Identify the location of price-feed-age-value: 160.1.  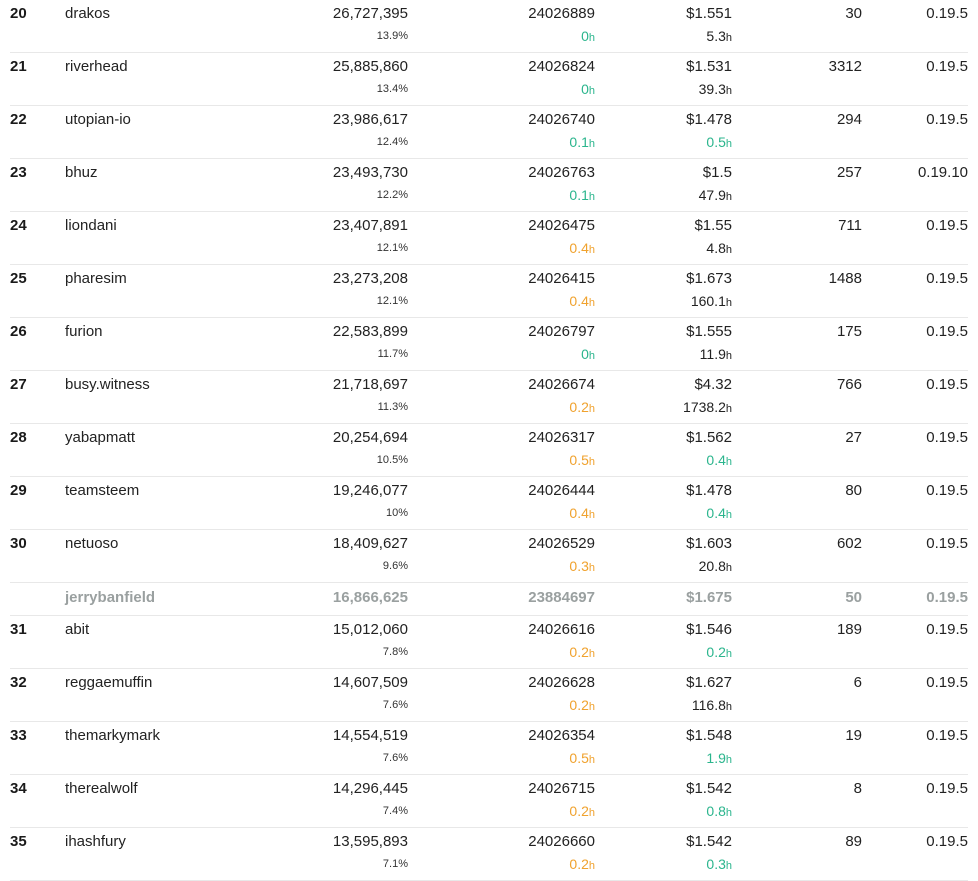
(708, 301).